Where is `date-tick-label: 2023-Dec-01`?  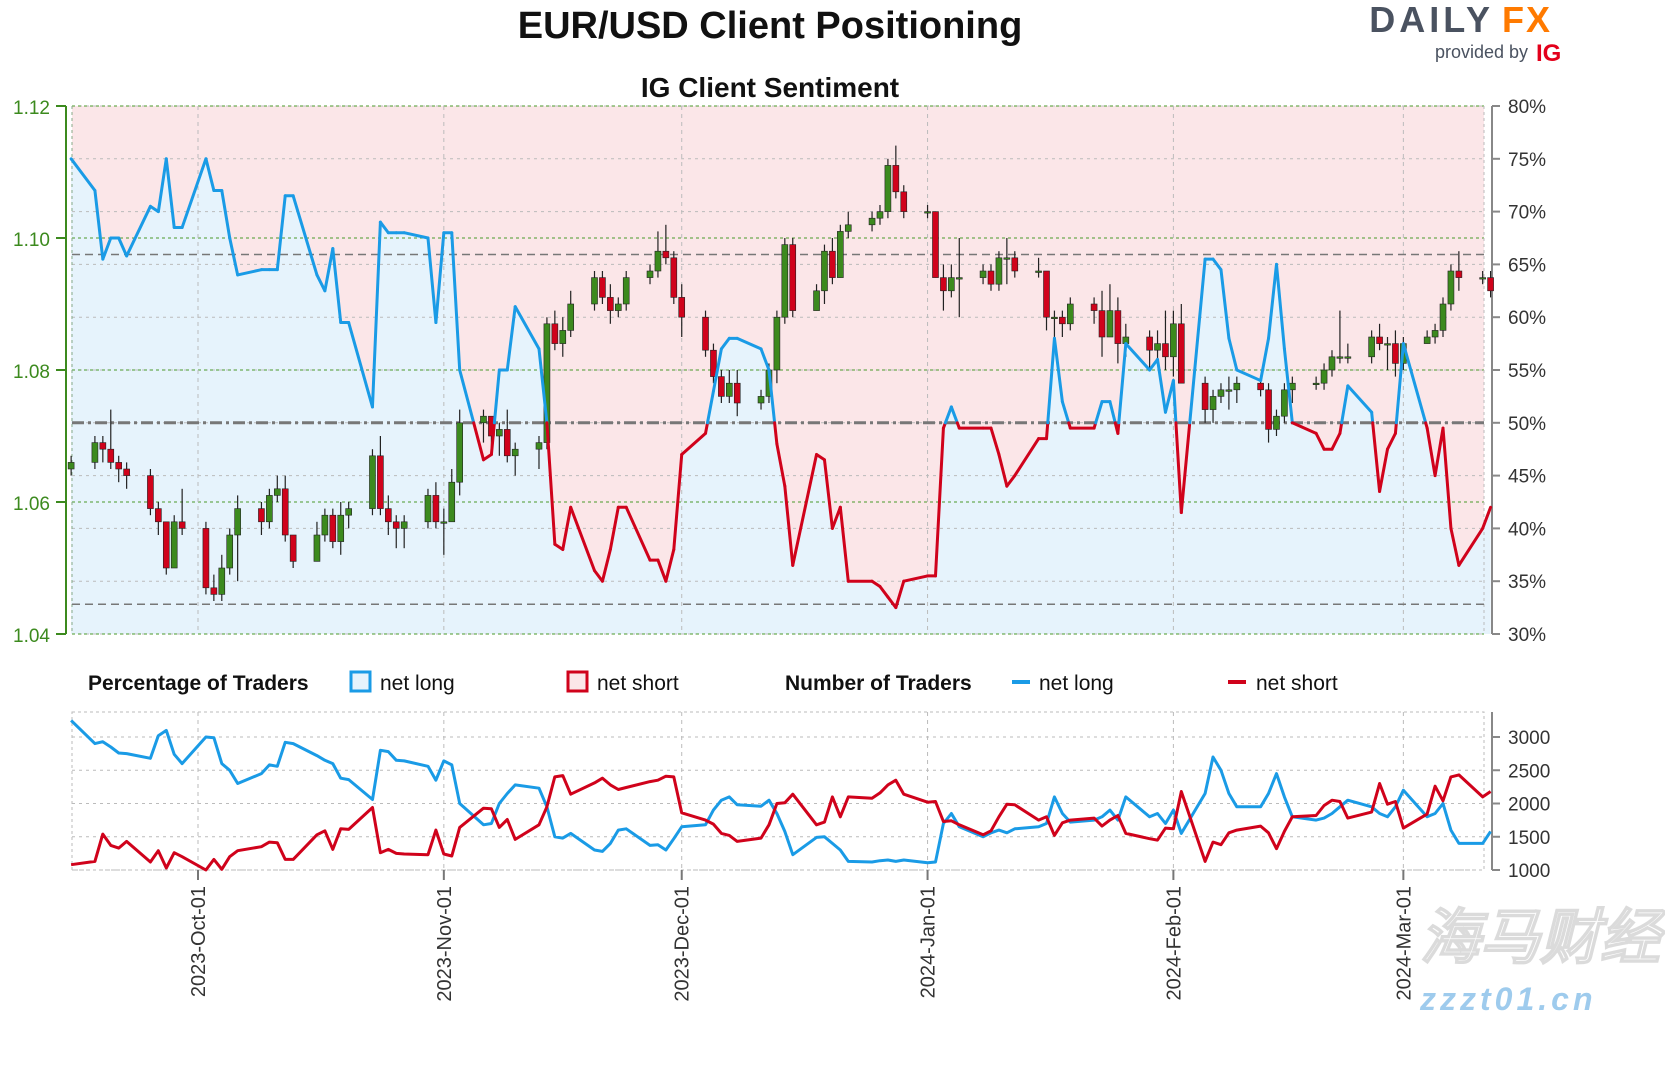 date-tick-label: 2023-Dec-01 is located at coordinates (683, 944).